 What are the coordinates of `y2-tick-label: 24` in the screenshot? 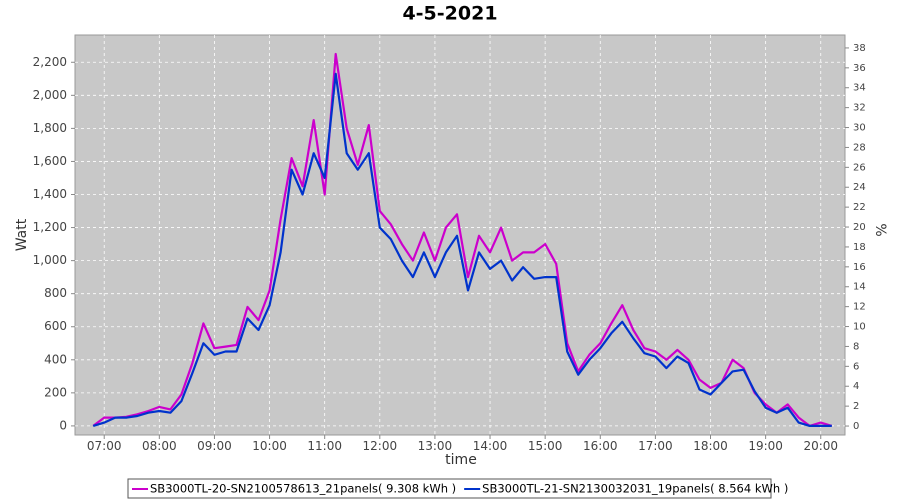 It's located at (859, 187).